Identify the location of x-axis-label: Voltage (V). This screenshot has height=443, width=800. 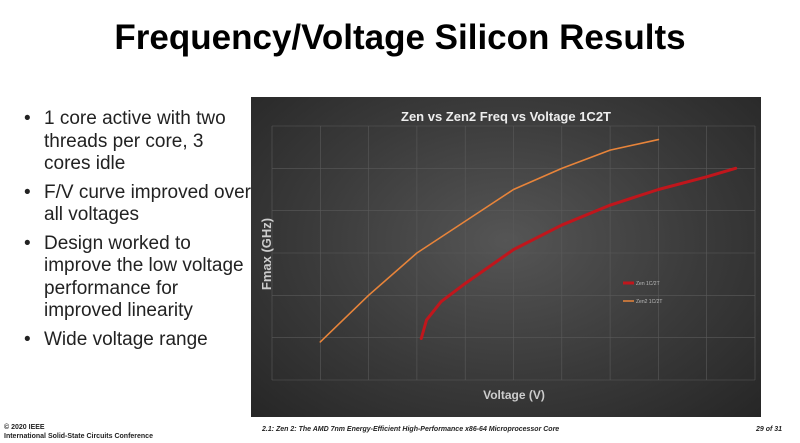
(514, 395).